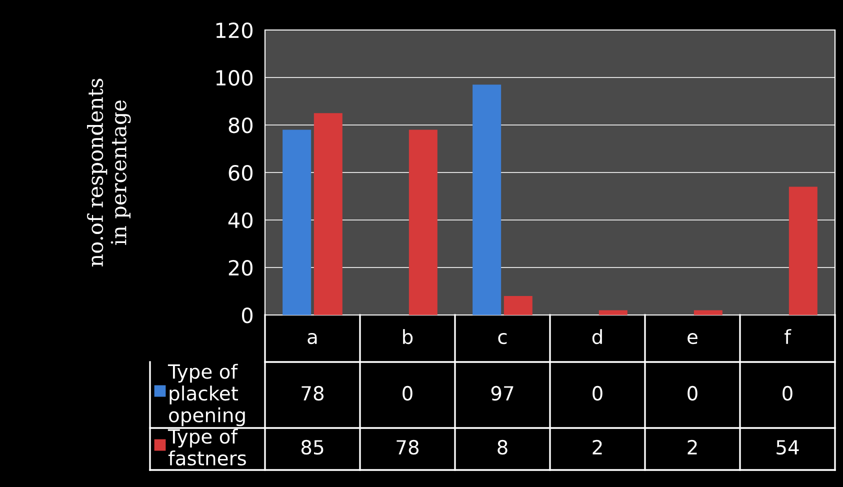  What do you see at coordinates (408, 336) in the screenshot?
I see `x-tick-label: b` at bounding box center [408, 336].